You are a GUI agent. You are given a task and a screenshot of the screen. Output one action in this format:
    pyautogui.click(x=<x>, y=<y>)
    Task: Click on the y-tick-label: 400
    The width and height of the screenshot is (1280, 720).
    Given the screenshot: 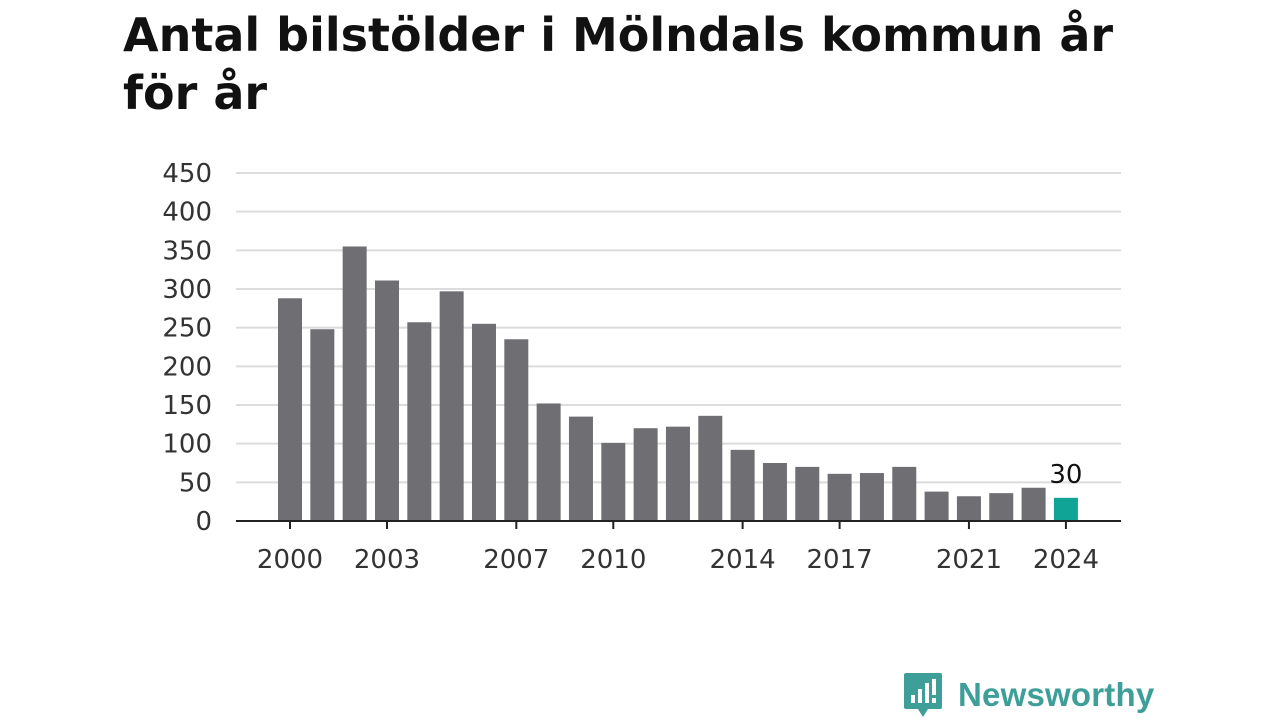 What is the action you would take?
    pyautogui.click(x=187, y=213)
    